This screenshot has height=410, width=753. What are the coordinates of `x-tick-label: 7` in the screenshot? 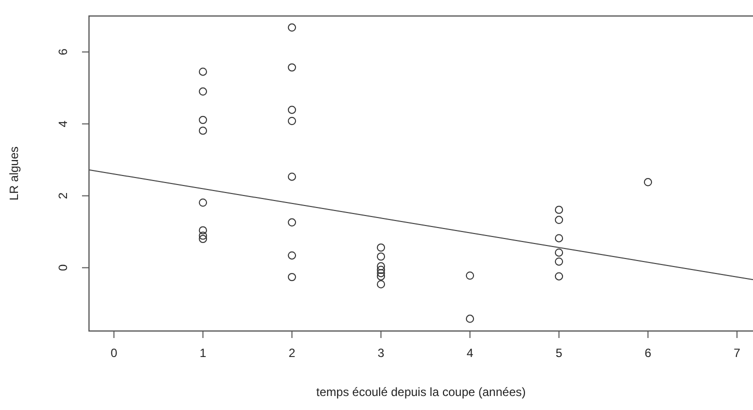 It's located at (737, 353).